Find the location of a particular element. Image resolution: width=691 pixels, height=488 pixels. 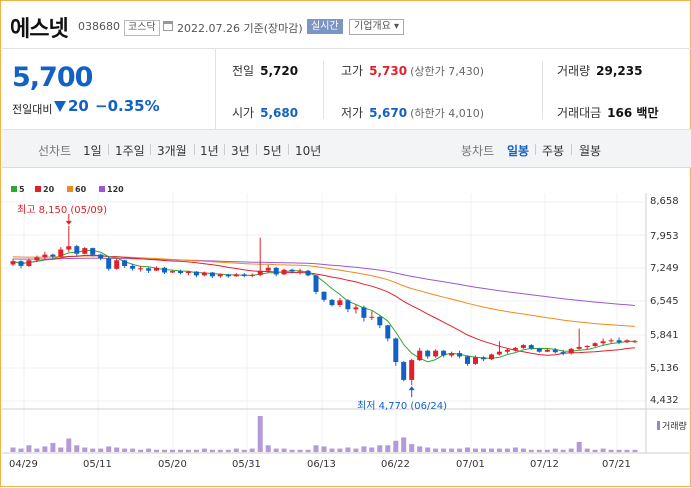

current-price: 5,700 is located at coordinates (52, 77).